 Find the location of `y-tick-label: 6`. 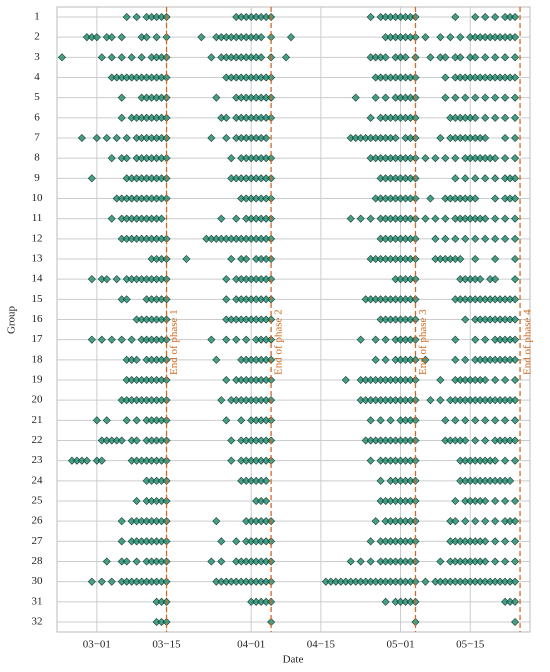

y-tick-label: 6 is located at coordinates (37, 117).